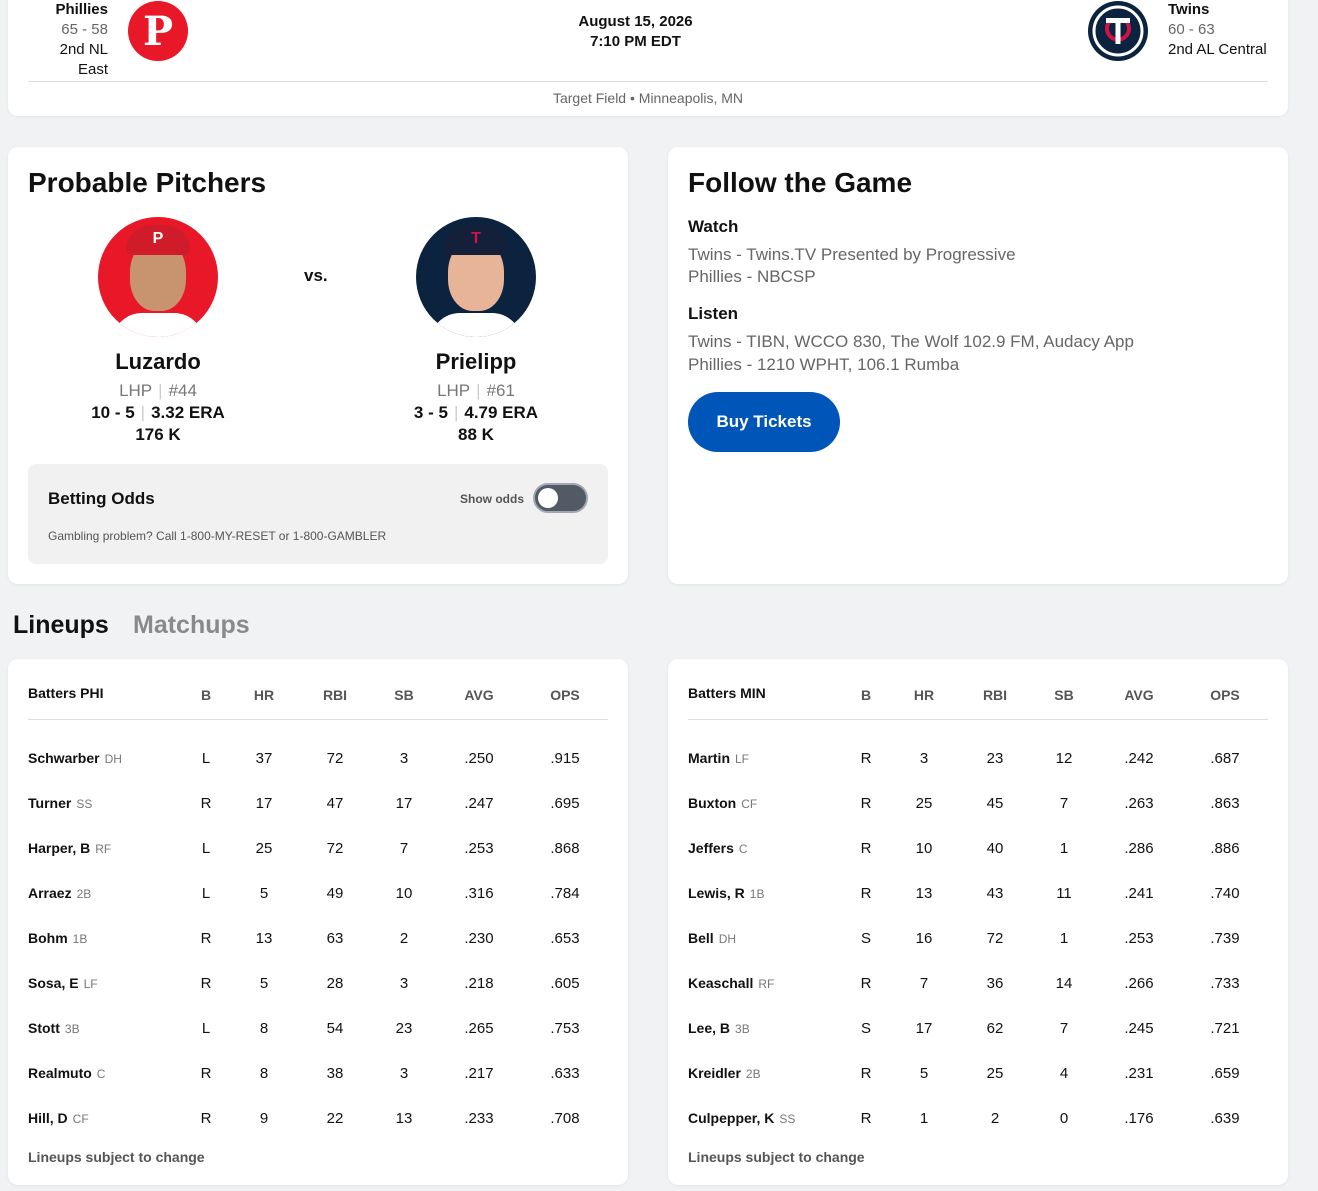 This screenshot has height=1191, width=1318. What do you see at coordinates (206, 758) in the screenshot?
I see `stat-b: L` at bounding box center [206, 758].